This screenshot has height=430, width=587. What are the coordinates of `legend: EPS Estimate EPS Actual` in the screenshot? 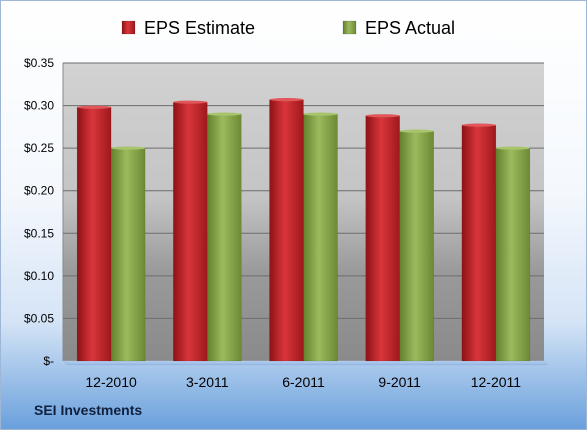 It's located at (288, 28).